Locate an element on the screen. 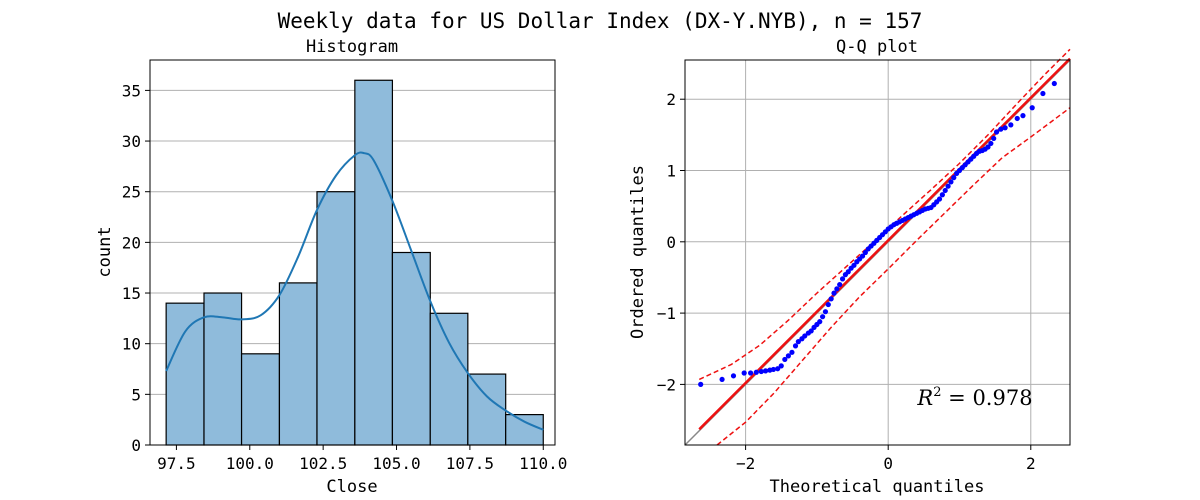 Image resolution: width=1200 pixels, height=500 pixels. histogram-y-tick-label: 15 is located at coordinates (131, 293).